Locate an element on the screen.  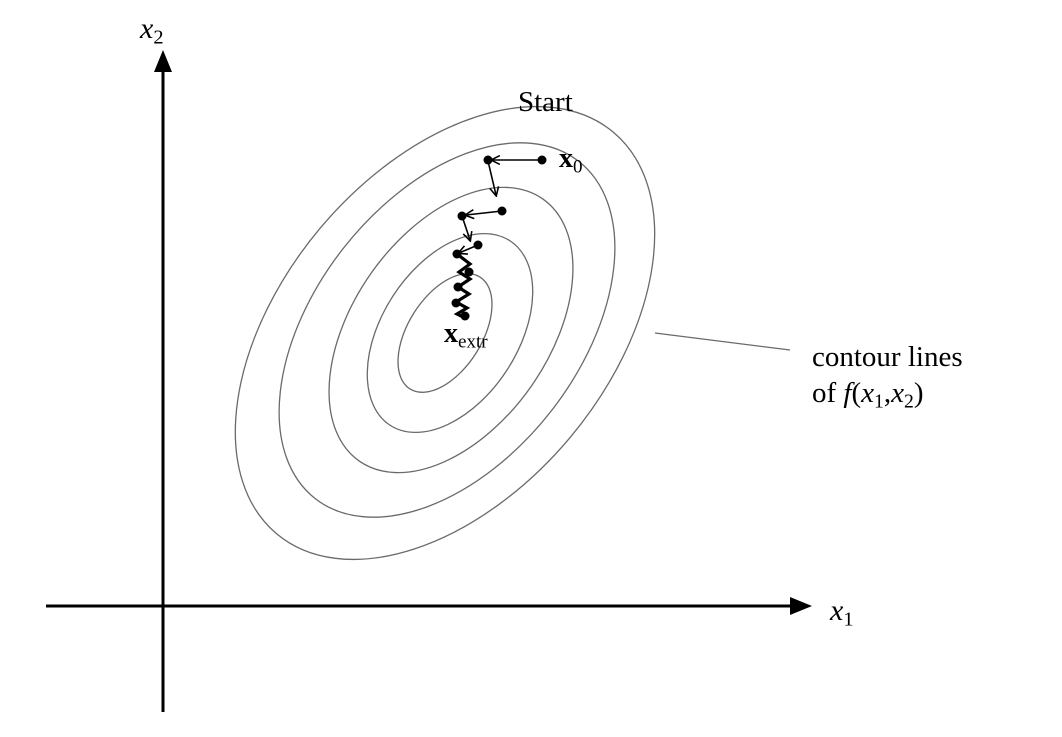
x-extr-label: xextr is located at coordinates (466, 335).